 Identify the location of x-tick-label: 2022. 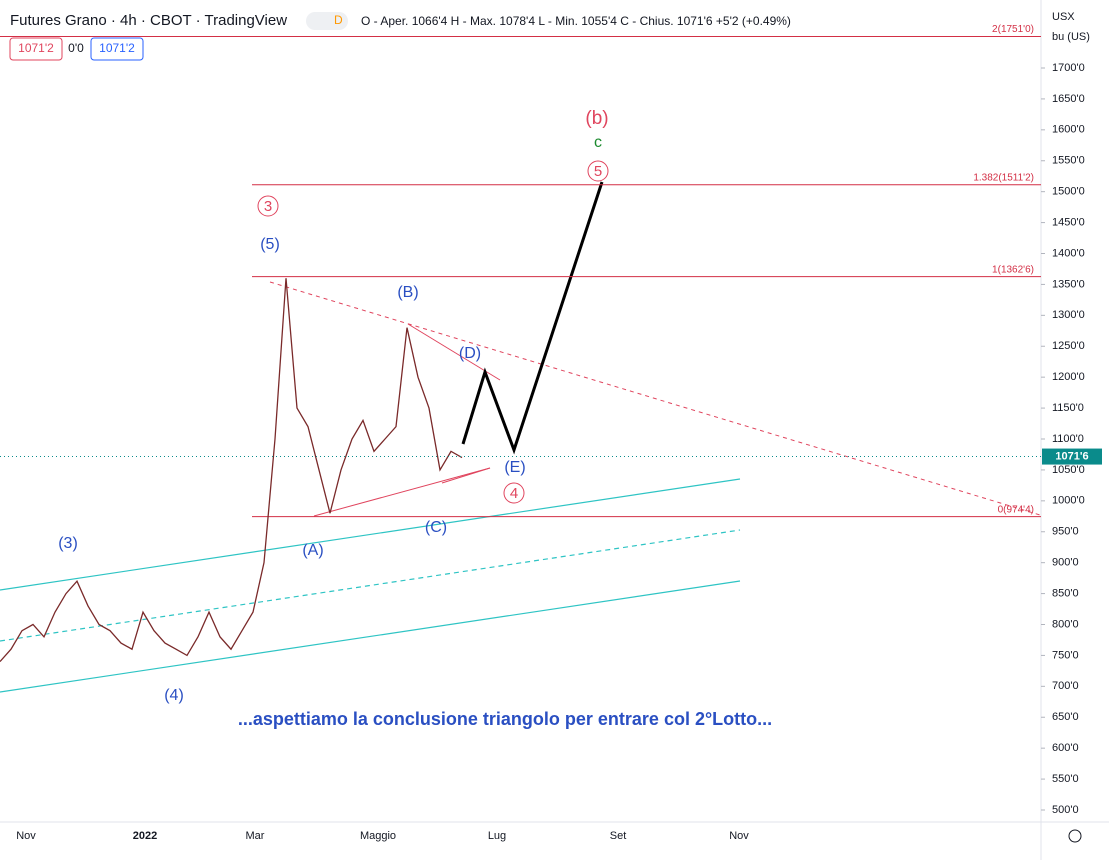
(145, 836).